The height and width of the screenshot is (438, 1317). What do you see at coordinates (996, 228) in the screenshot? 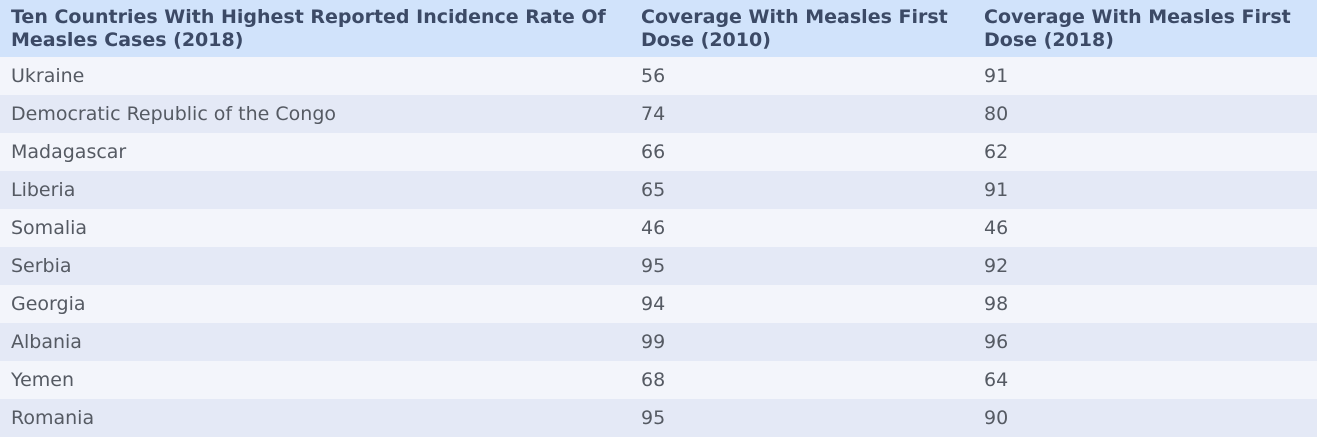
I see `cell-coverage-2018: 46` at bounding box center [996, 228].